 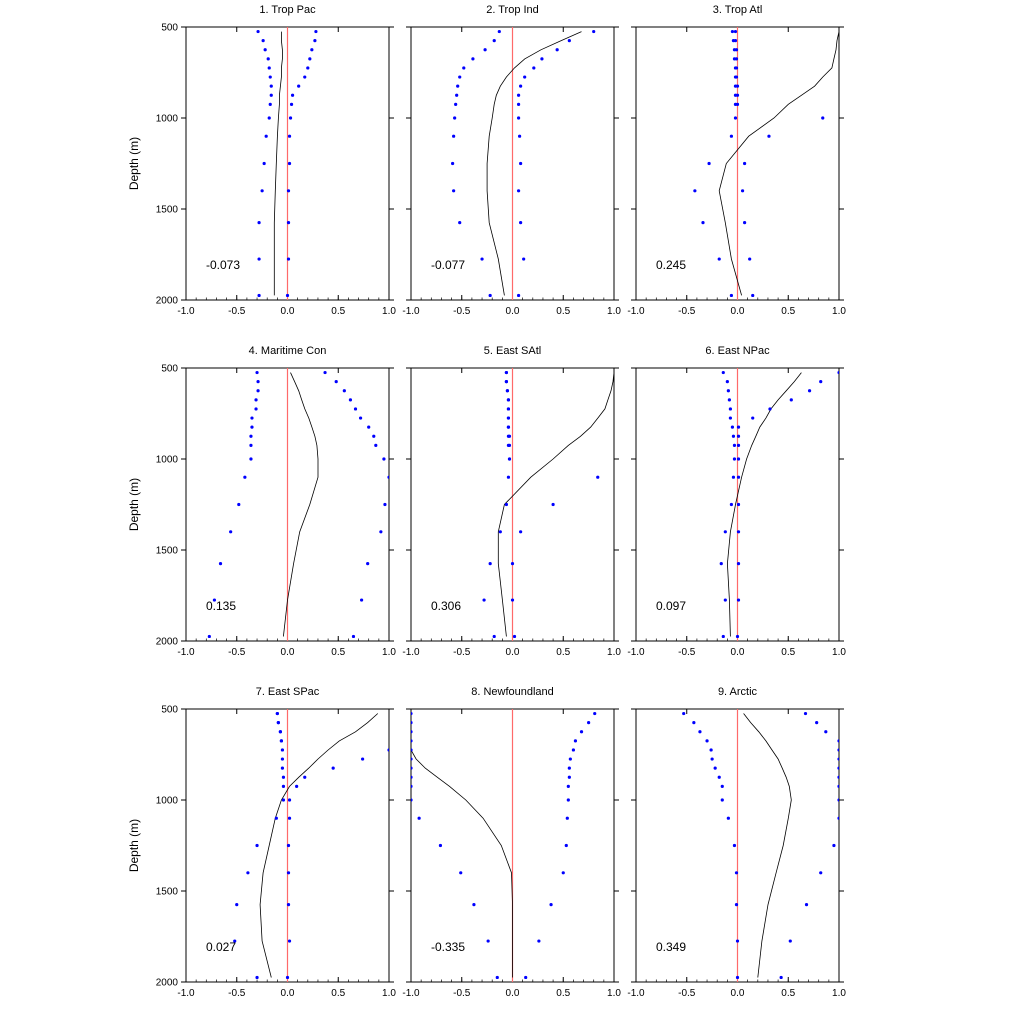 What do you see at coordinates (134, 504) in the screenshot?
I see `y-axis-label: Depth (m)` at bounding box center [134, 504].